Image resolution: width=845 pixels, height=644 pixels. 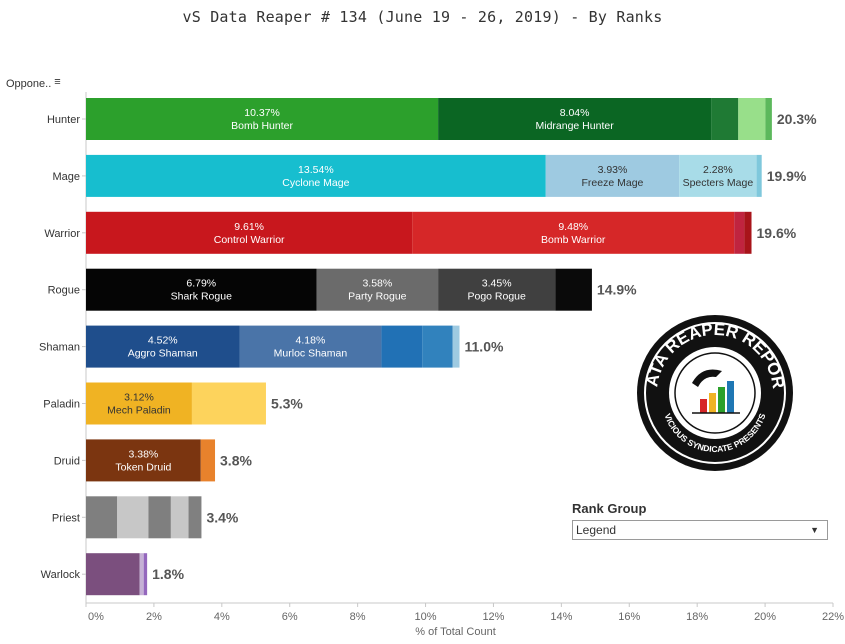 I want to click on sort-header: Oppone.. ≡, so click(x=33, y=83).